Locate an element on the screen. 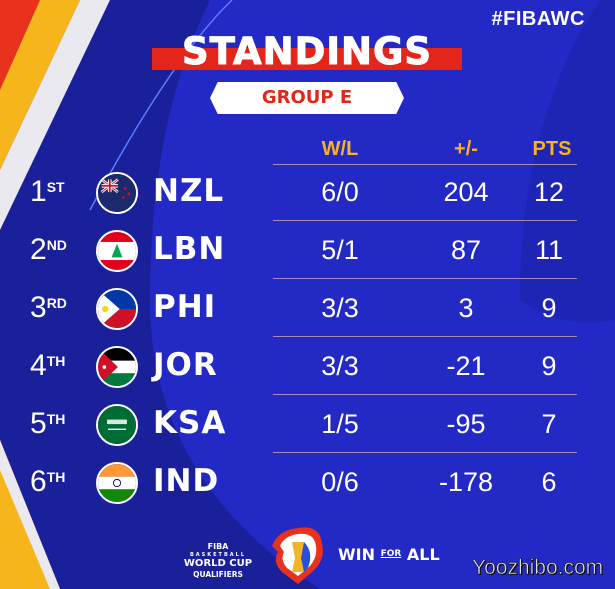 This screenshot has width=615, height=589. win-loss: 0/6 is located at coordinates (340, 482).